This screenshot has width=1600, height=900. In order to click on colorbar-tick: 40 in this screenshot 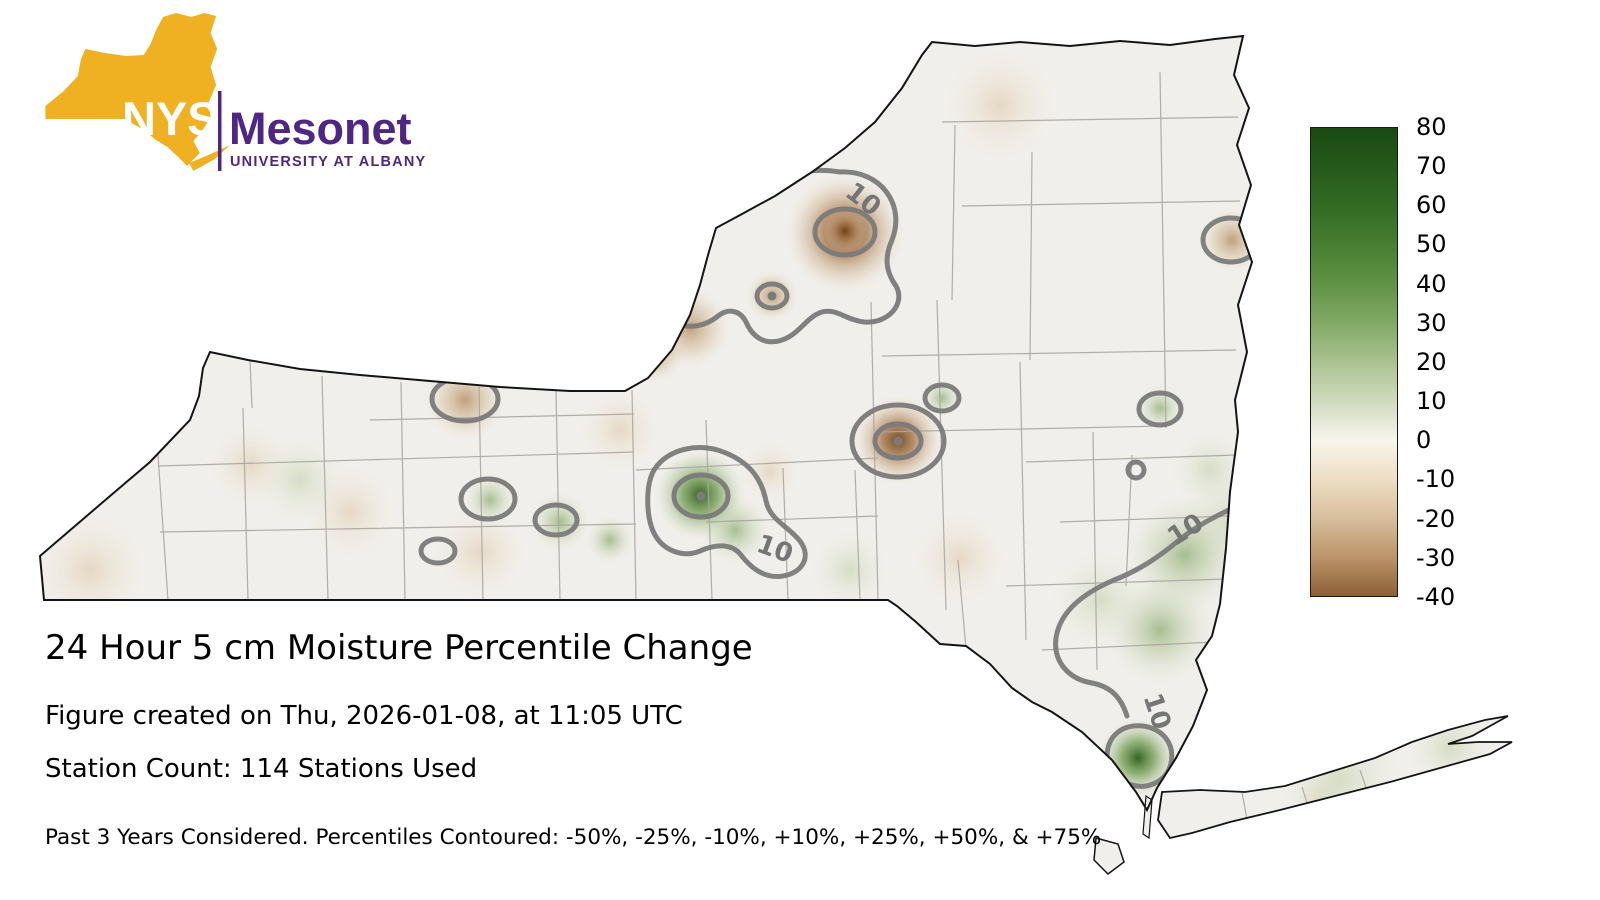, I will do `click(1431, 283)`.